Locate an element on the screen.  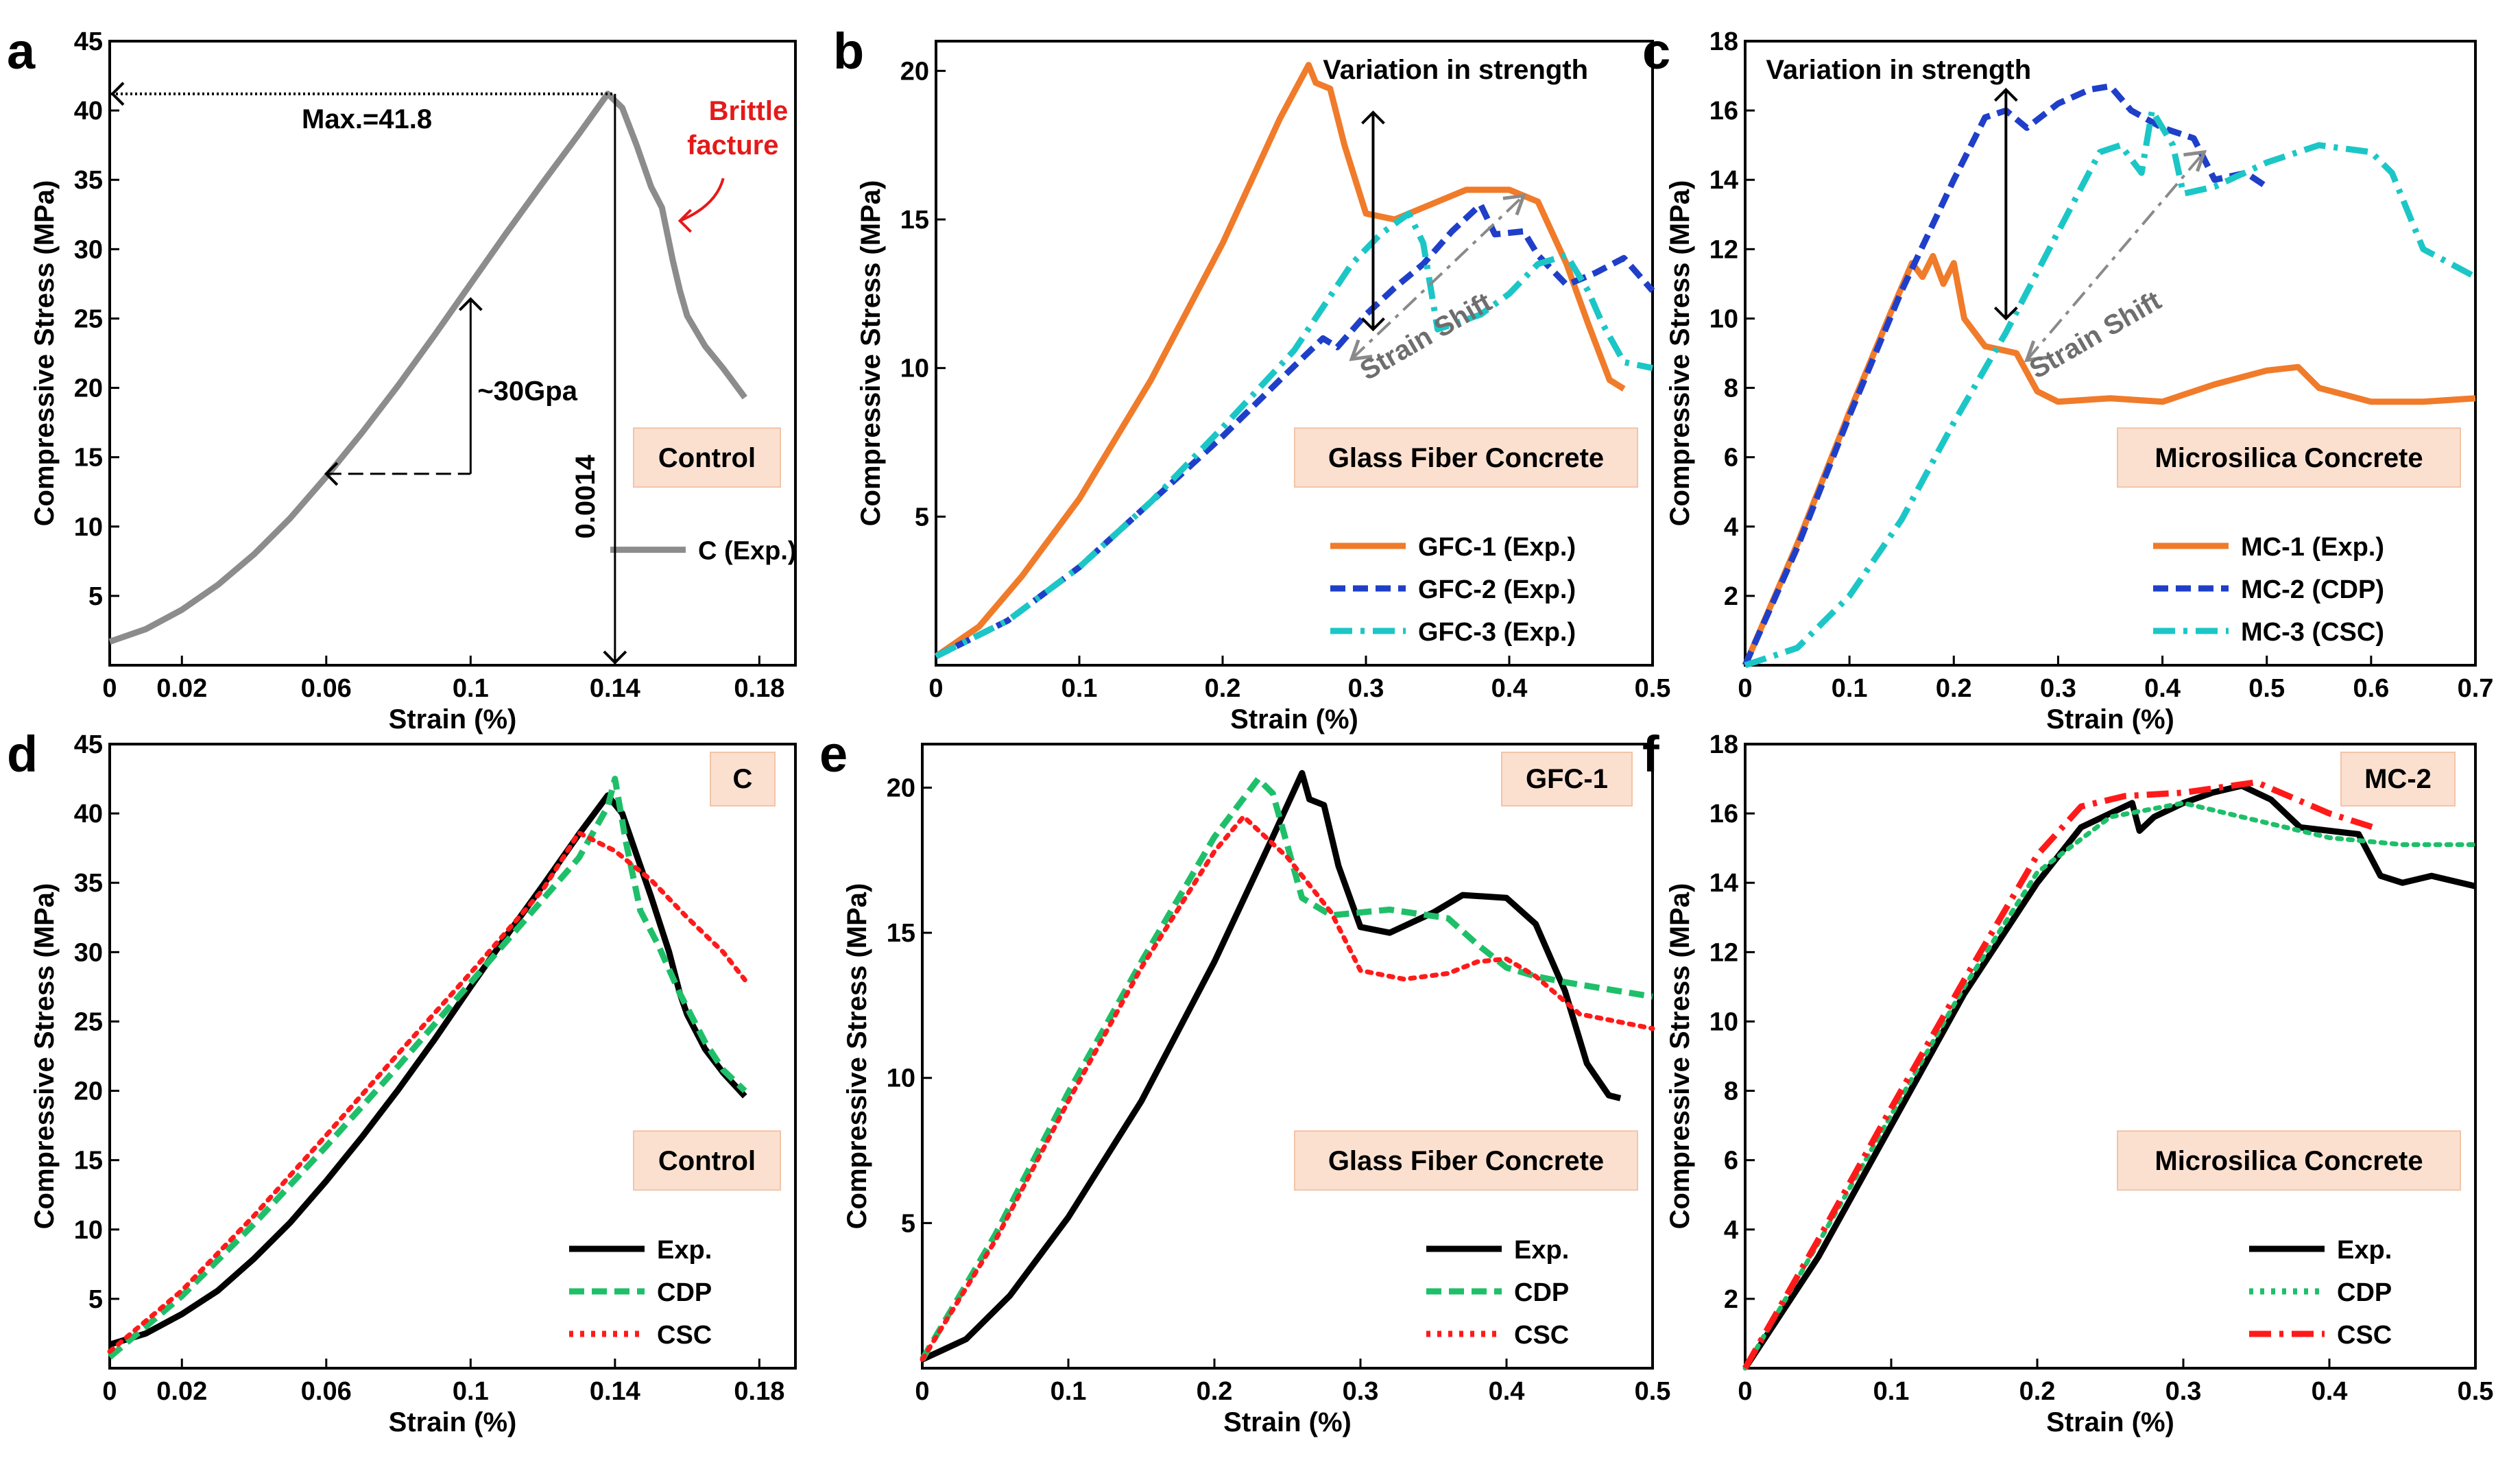
strain-label: 0.0014 is located at coordinates (586, 496).